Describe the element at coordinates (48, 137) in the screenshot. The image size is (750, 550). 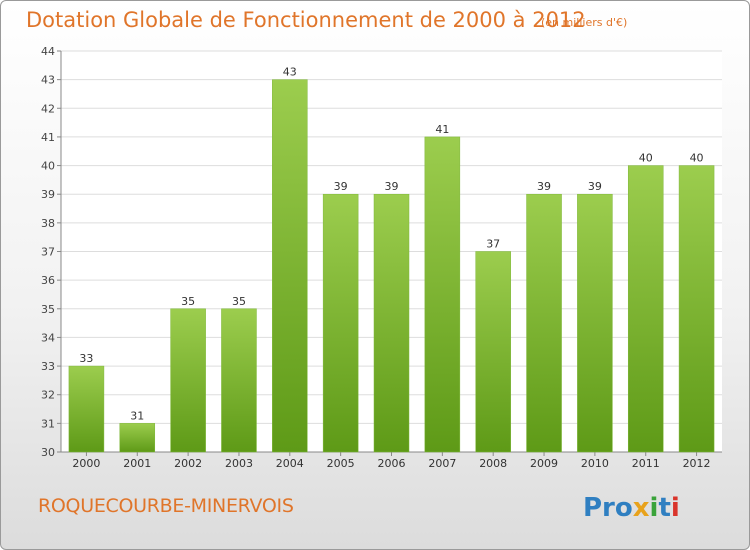
I see `y-tick-label: 41` at that location.